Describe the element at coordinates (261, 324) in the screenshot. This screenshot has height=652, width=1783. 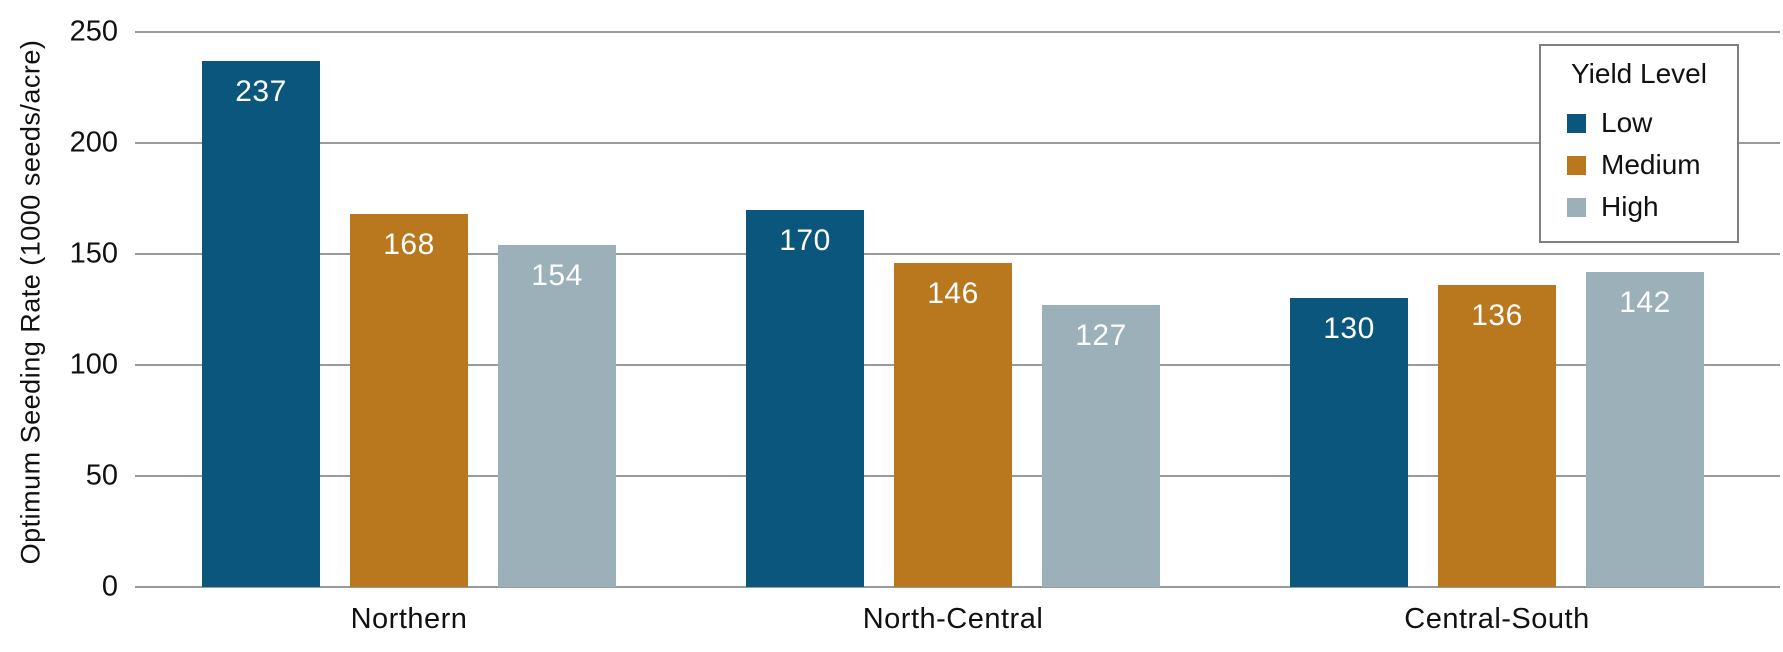
I see `bar-northern-low: 237` at that location.